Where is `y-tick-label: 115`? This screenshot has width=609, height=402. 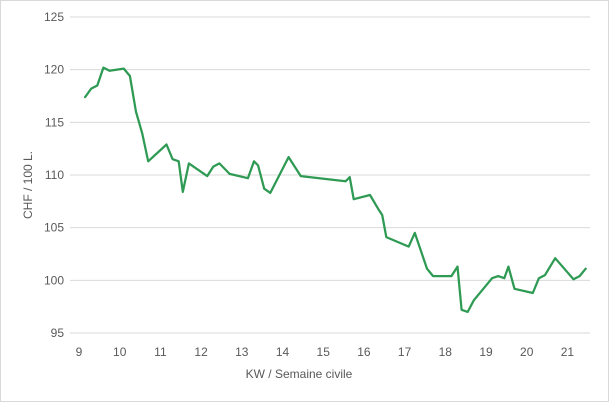 y-tick-label: 115 is located at coordinates (54, 122).